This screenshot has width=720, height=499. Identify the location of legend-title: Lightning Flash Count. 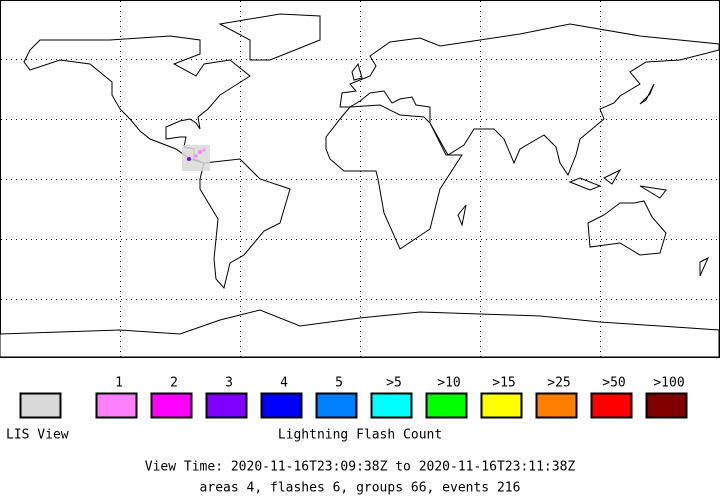
(360, 435).